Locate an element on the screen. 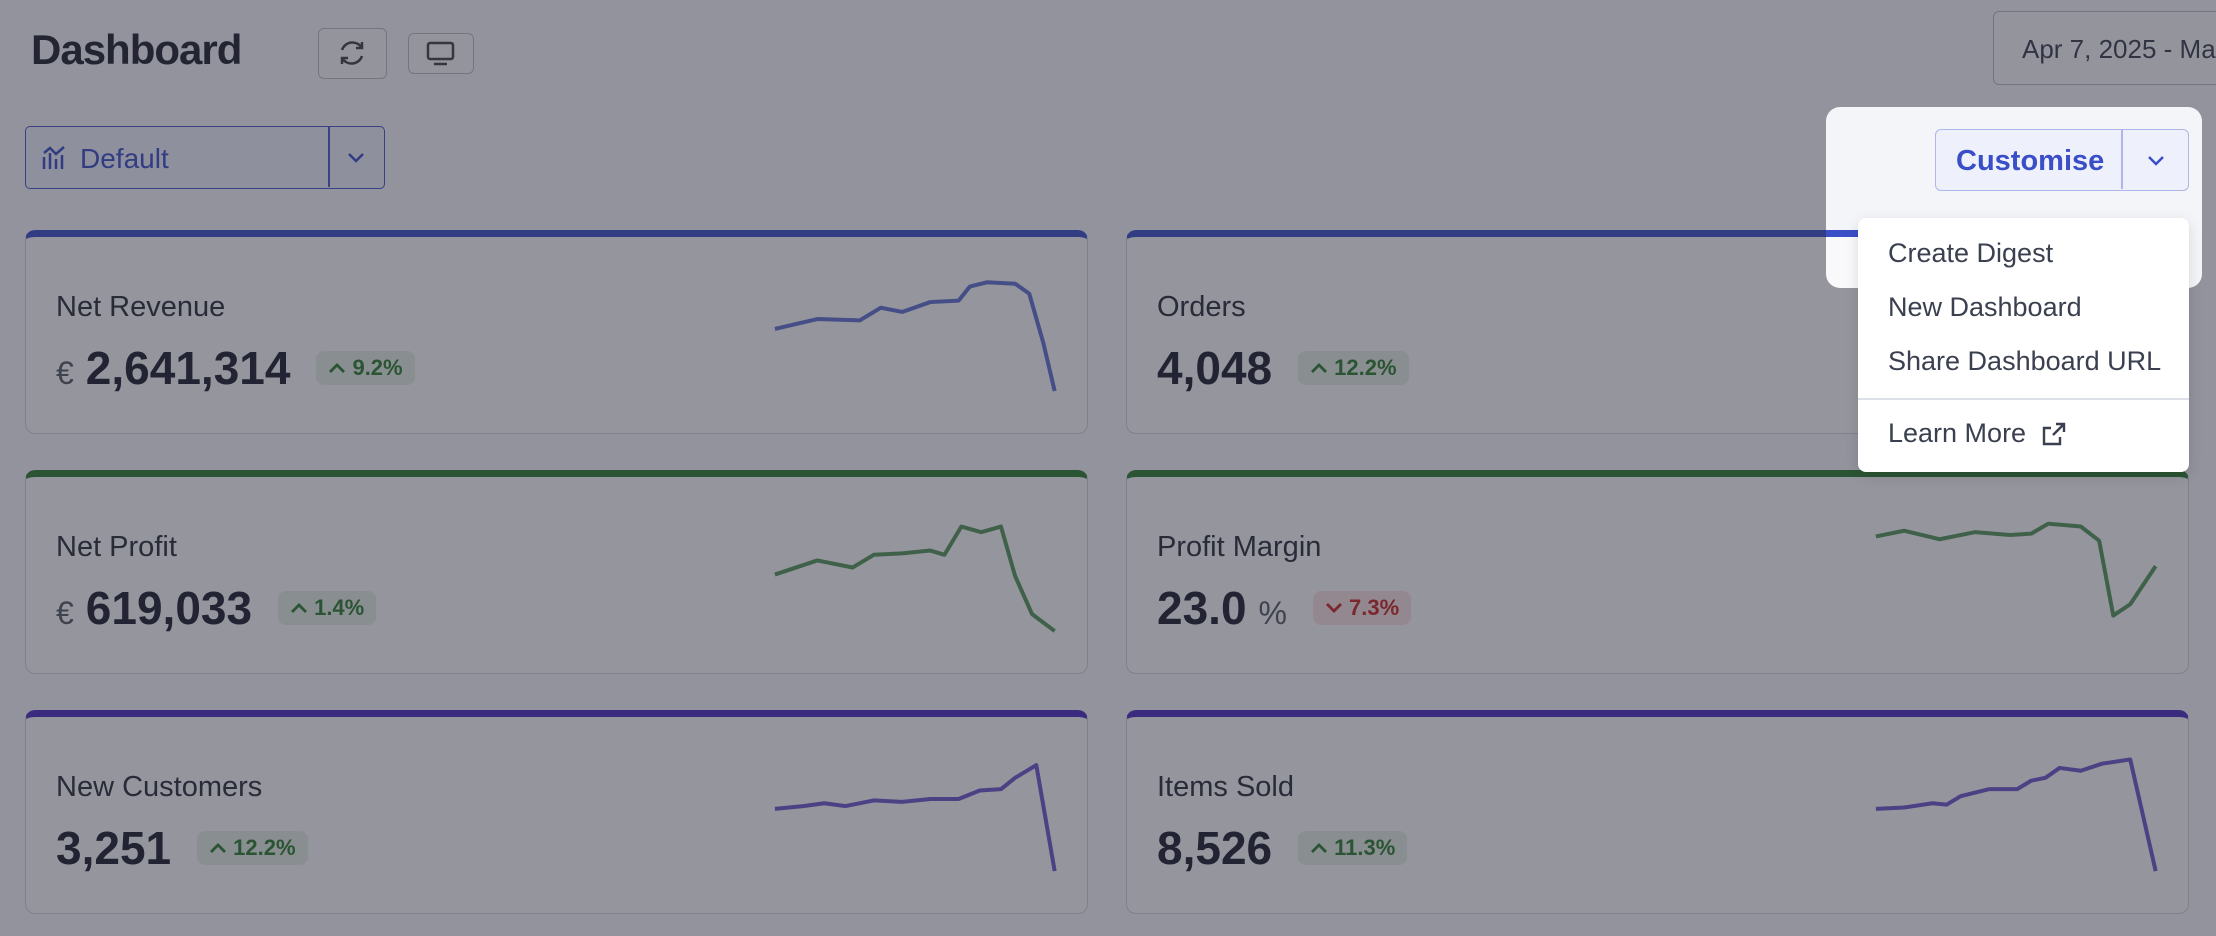 This screenshot has height=936, width=2216. view-selected: Default is located at coordinates (124, 158).